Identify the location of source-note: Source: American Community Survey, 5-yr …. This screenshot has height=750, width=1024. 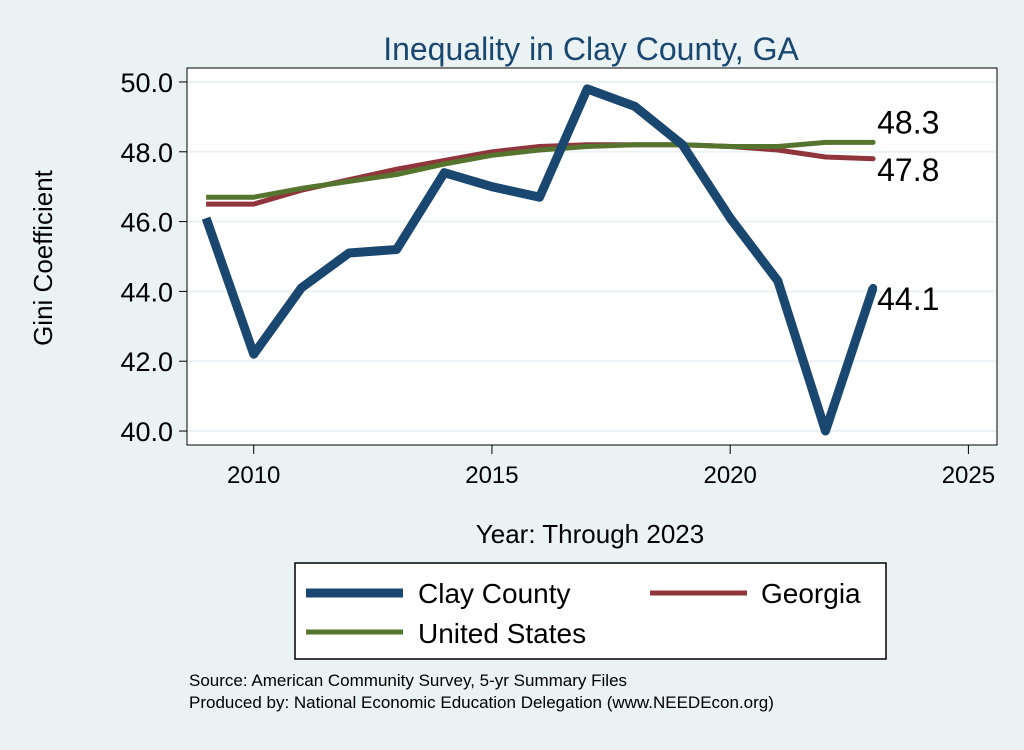
(408, 680).